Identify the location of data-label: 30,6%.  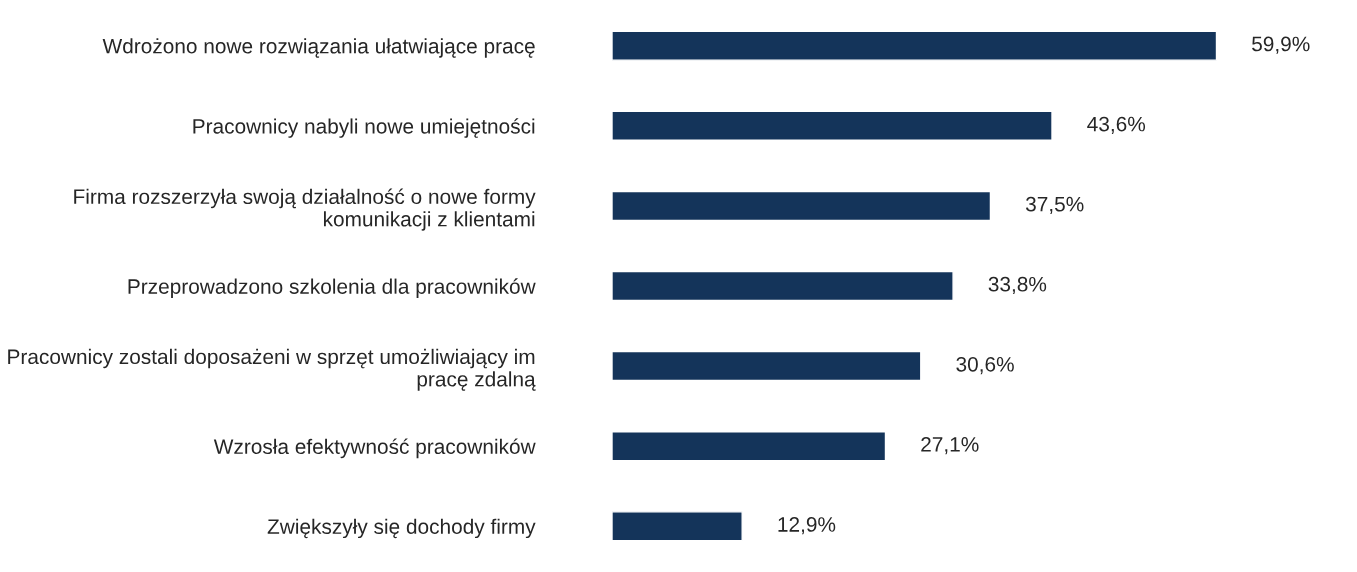
(985, 365).